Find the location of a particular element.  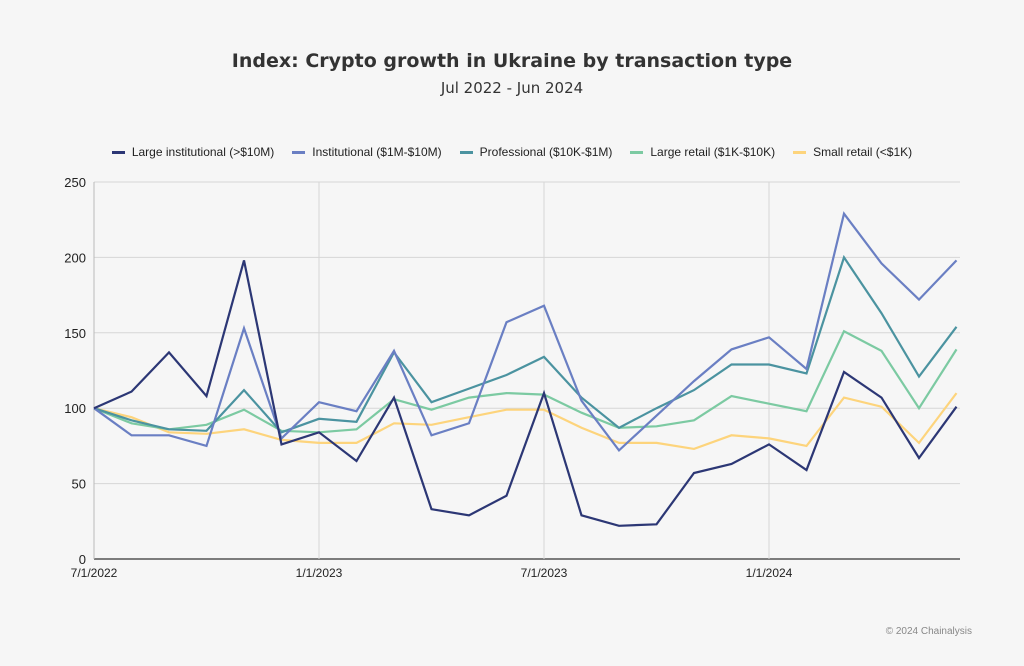

x-tick-label: 7/1/2022 is located at coordinates (94, 573).